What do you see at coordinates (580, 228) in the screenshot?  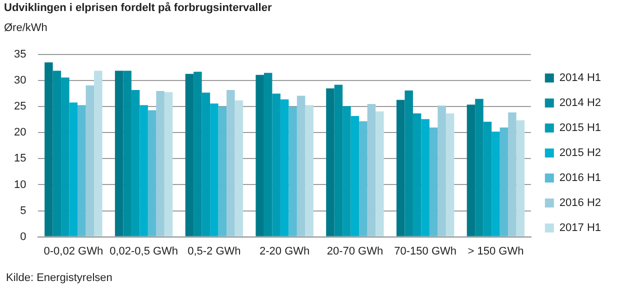 I see `legend-label: 2017 H1` at bounding box center [580, 228].